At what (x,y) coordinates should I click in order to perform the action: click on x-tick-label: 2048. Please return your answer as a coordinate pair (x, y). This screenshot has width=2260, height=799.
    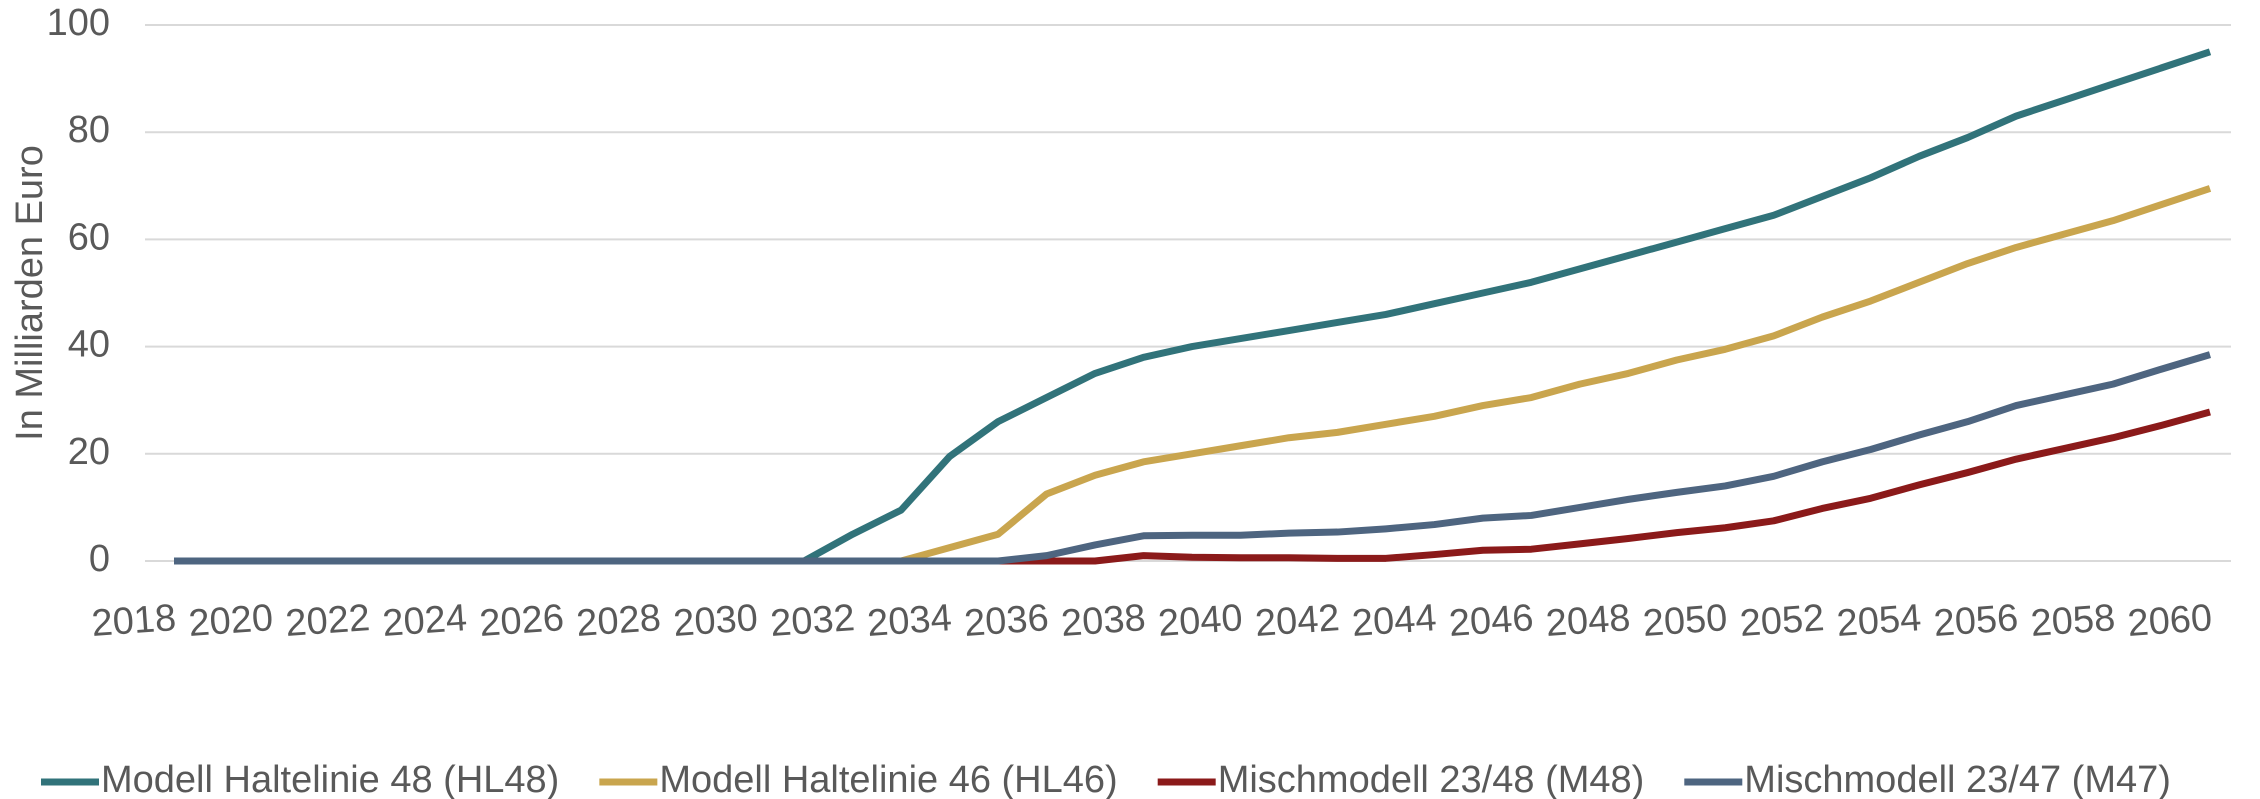
    Looking at the image, I should click on (1588, 621).